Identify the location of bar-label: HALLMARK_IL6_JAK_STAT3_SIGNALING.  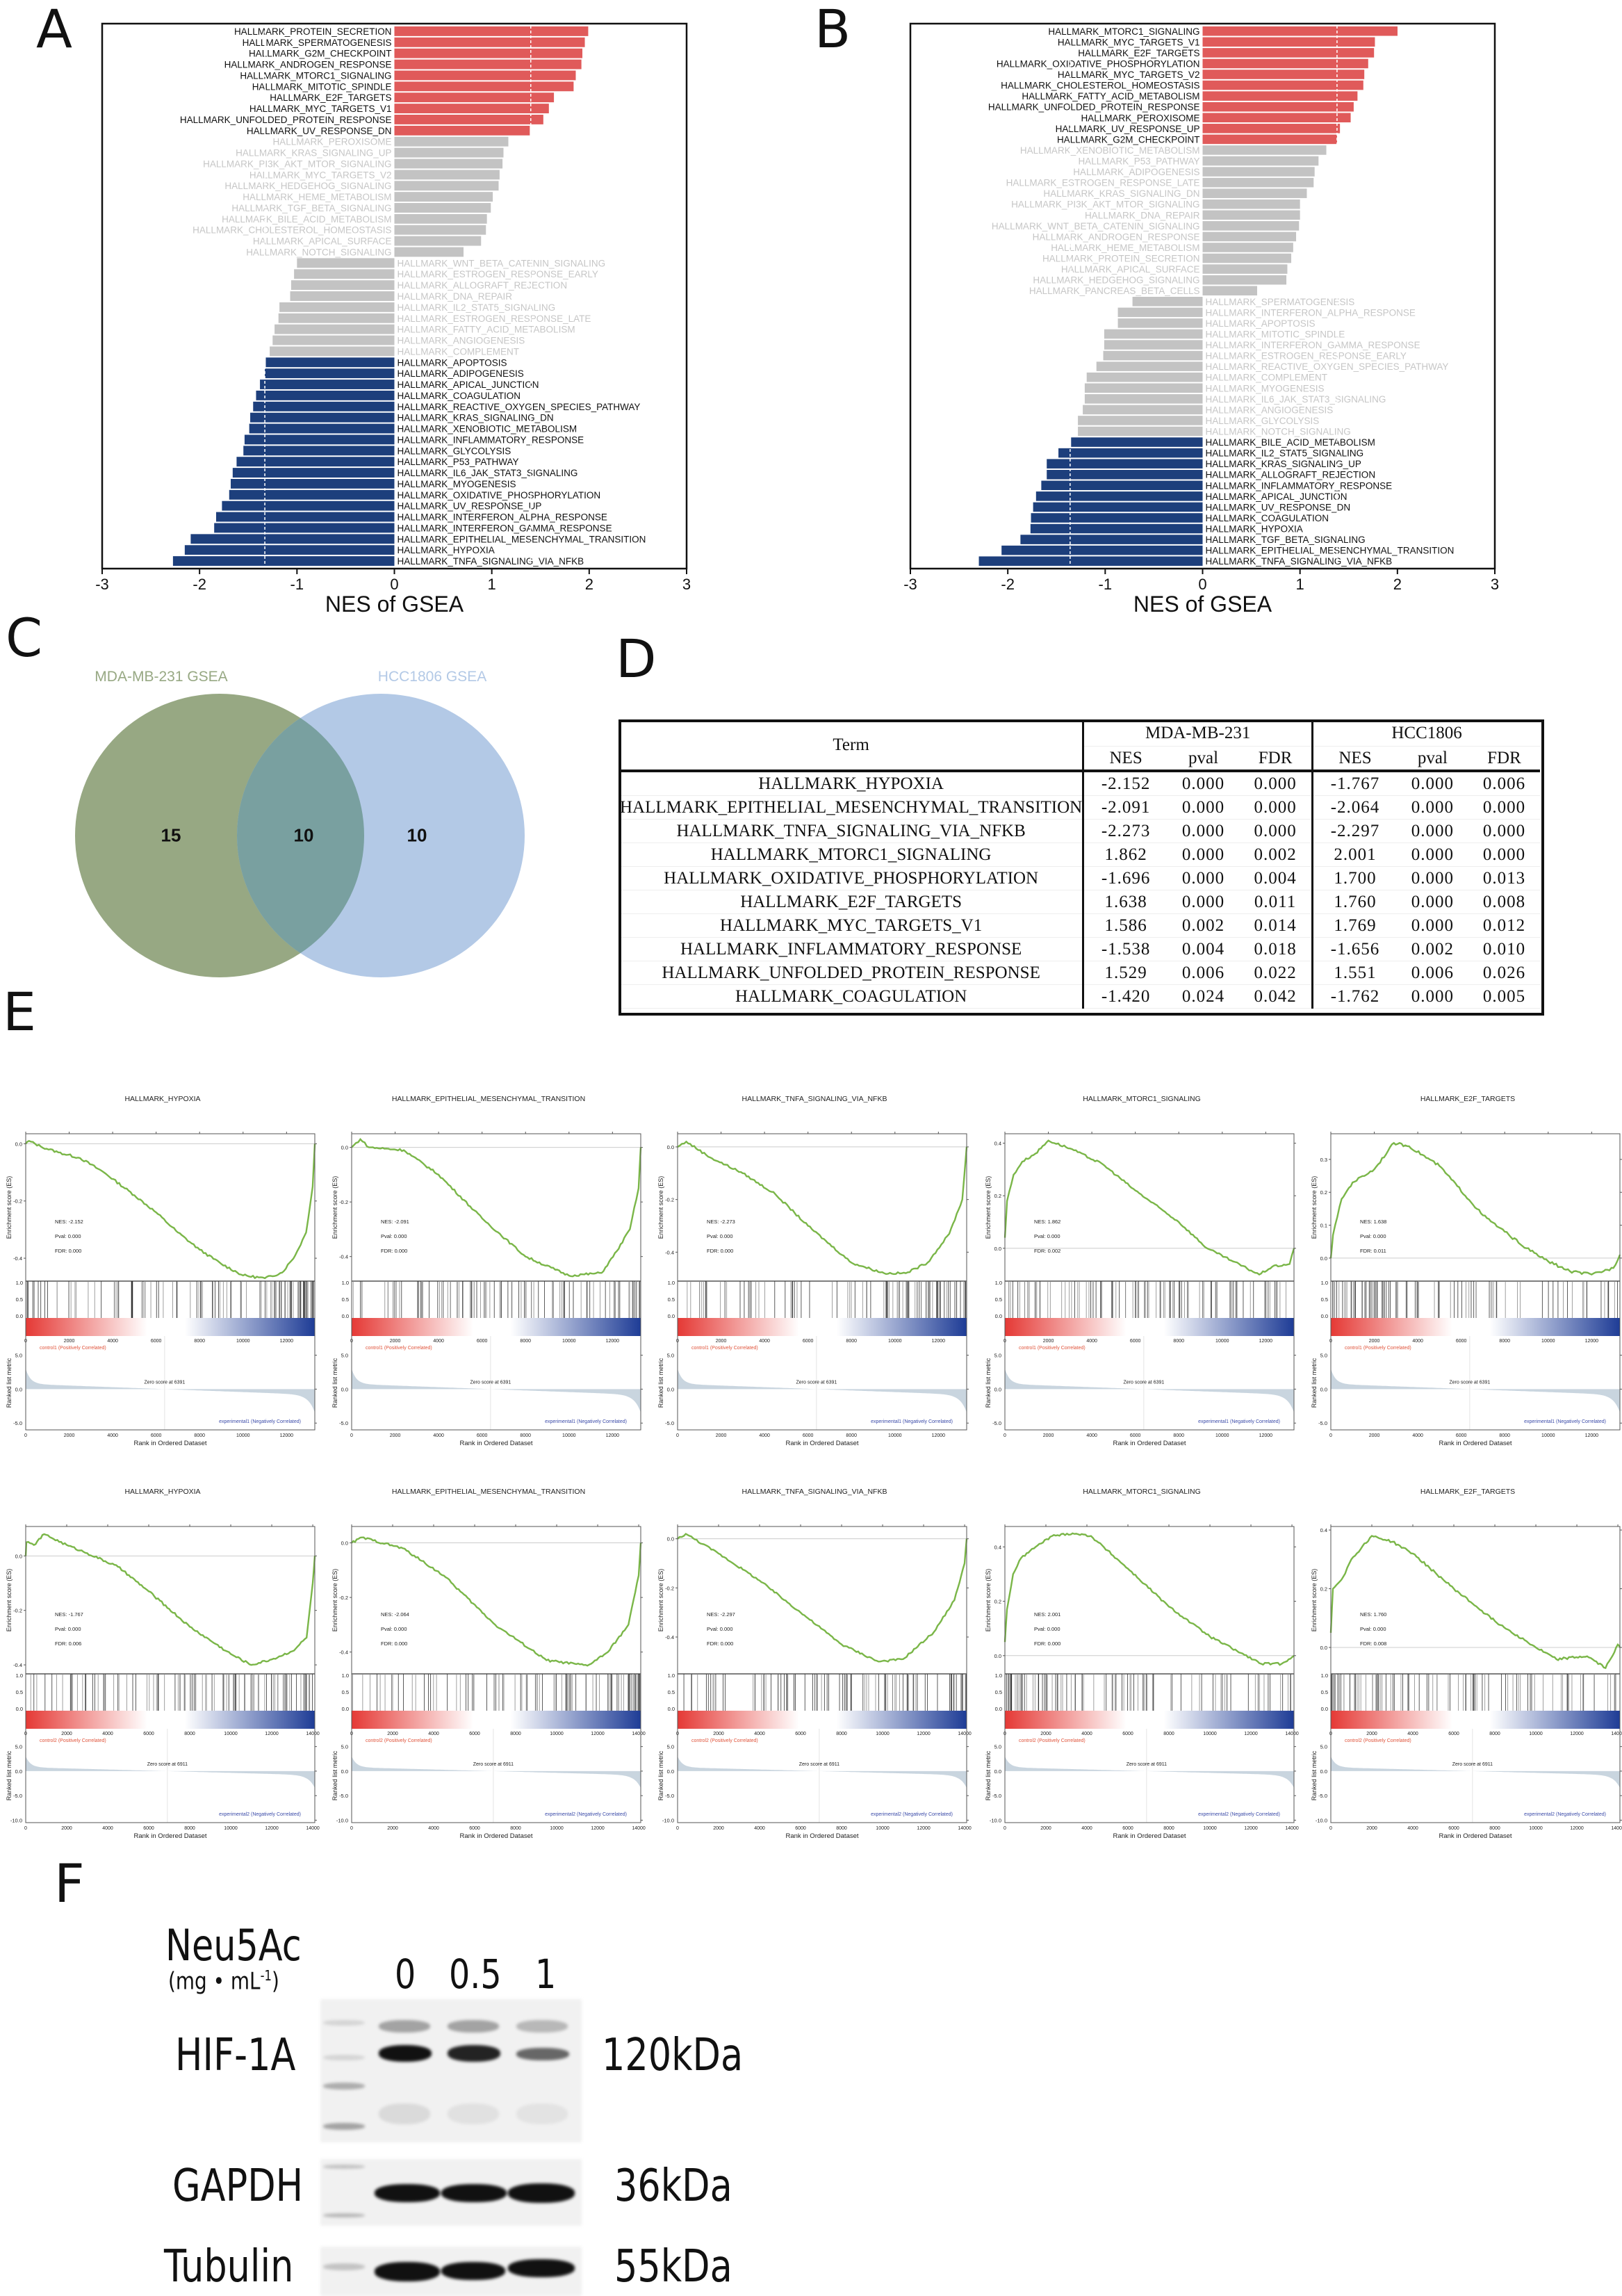
(488, 473).